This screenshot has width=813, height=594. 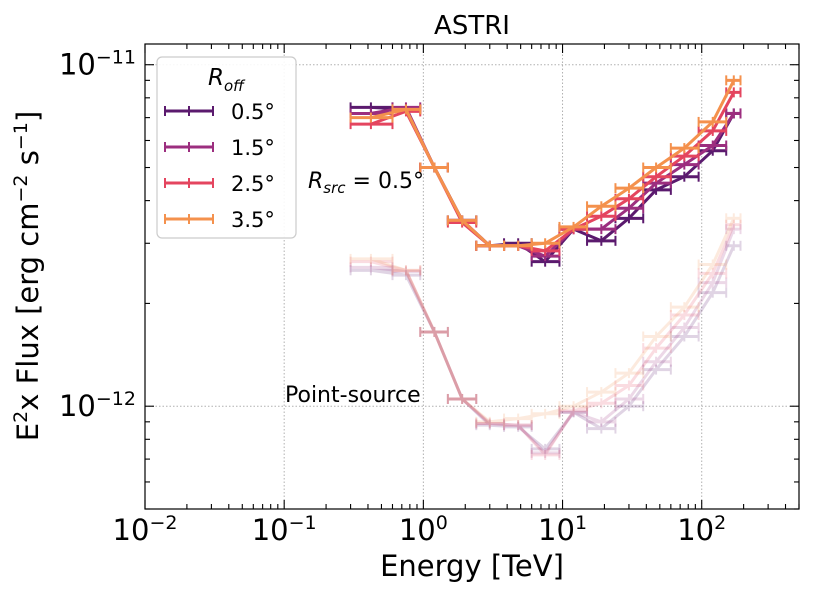 I want to click on legend-title: Roff, so click(x=227, y=80).